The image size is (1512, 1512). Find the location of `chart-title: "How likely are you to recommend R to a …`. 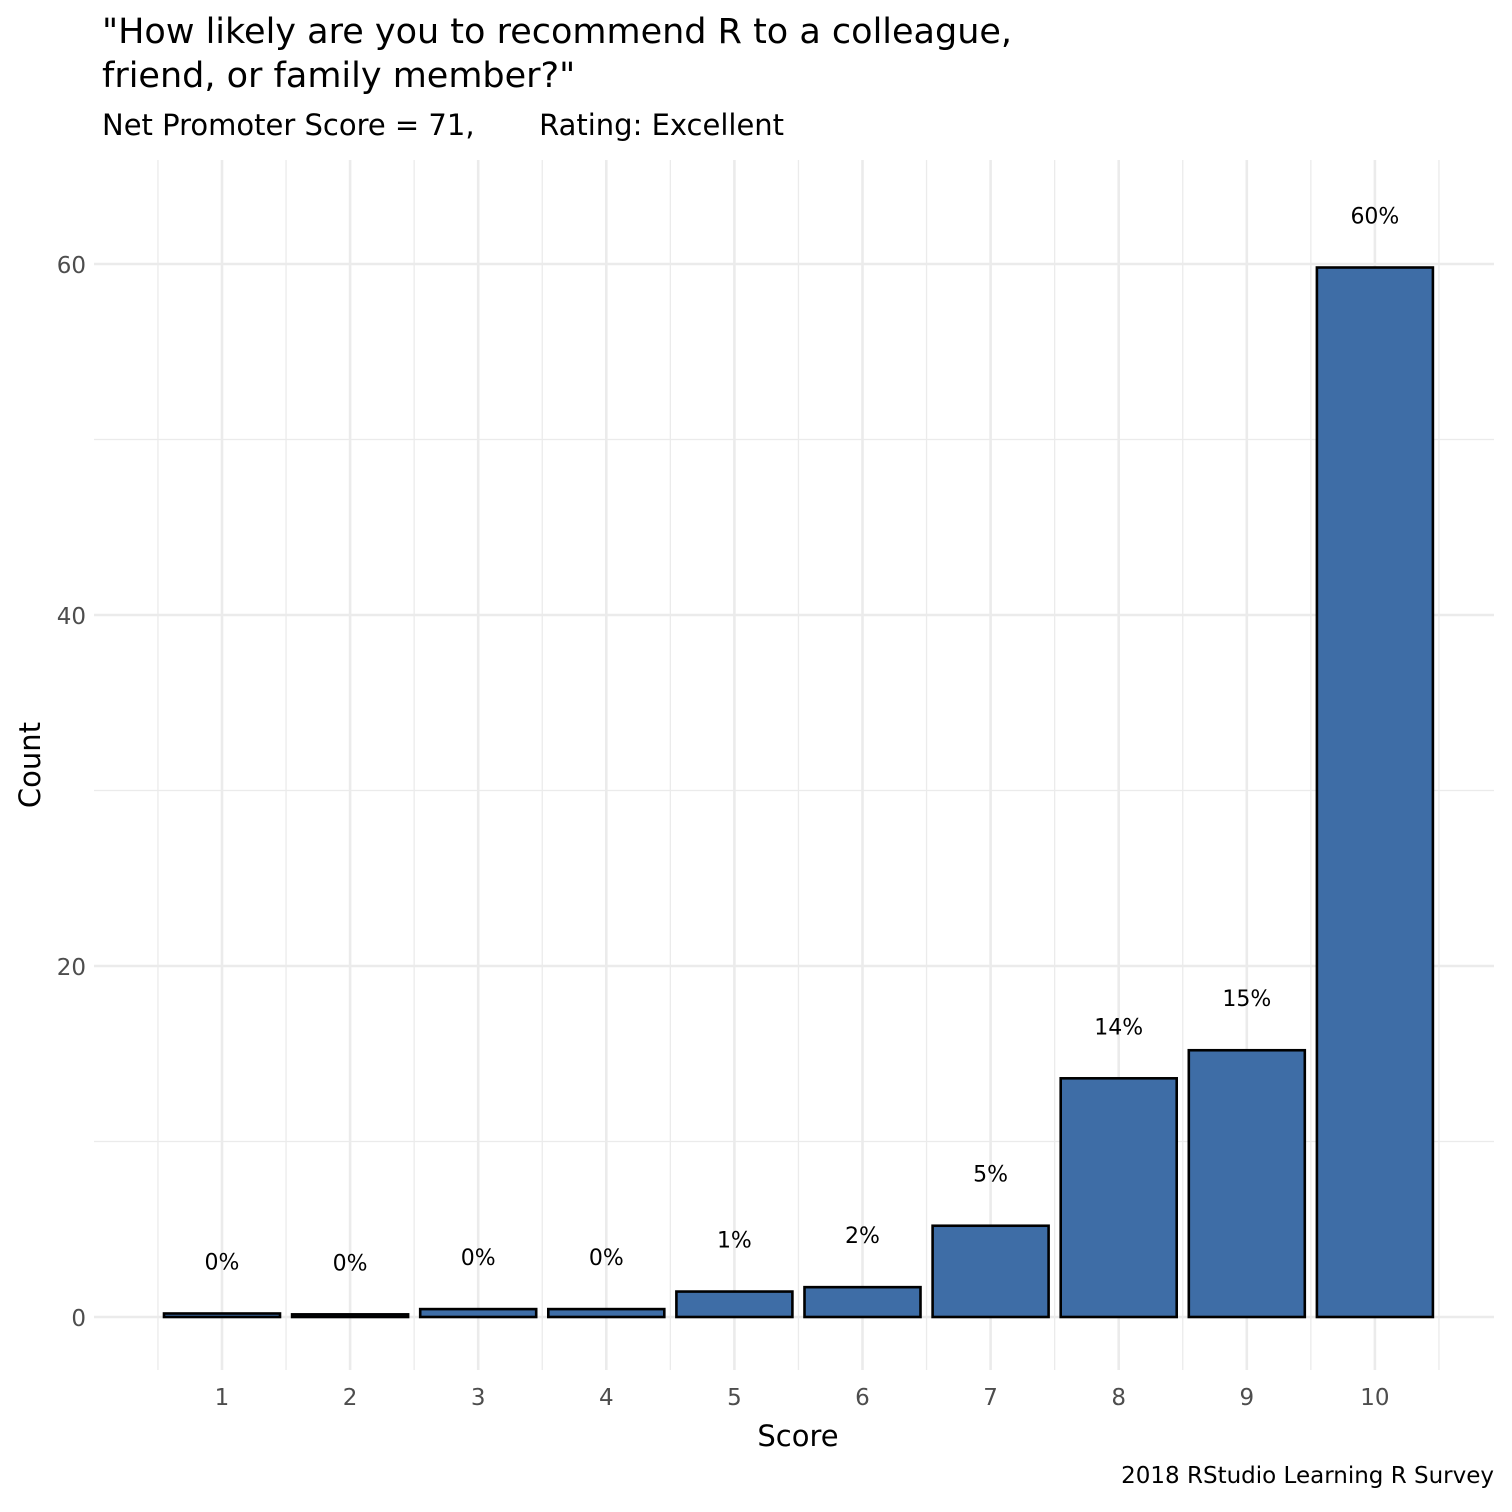

chart-title: "How likely are you to recommend R to a … is located at coordinates (557, 54).